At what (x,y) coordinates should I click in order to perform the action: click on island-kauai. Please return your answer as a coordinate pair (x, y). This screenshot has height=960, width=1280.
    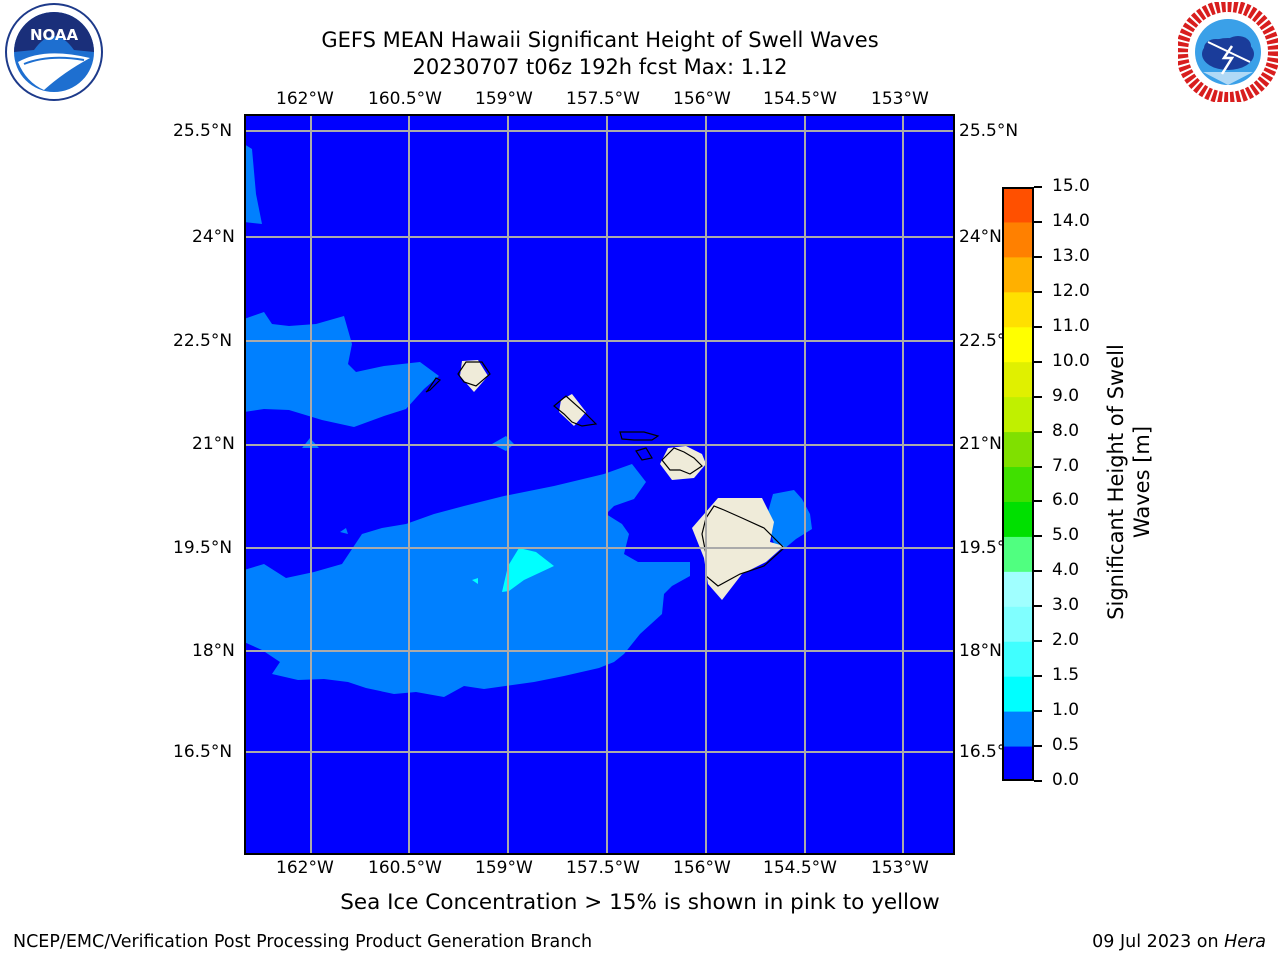
    Looking at the image, I should click on (474, 376).